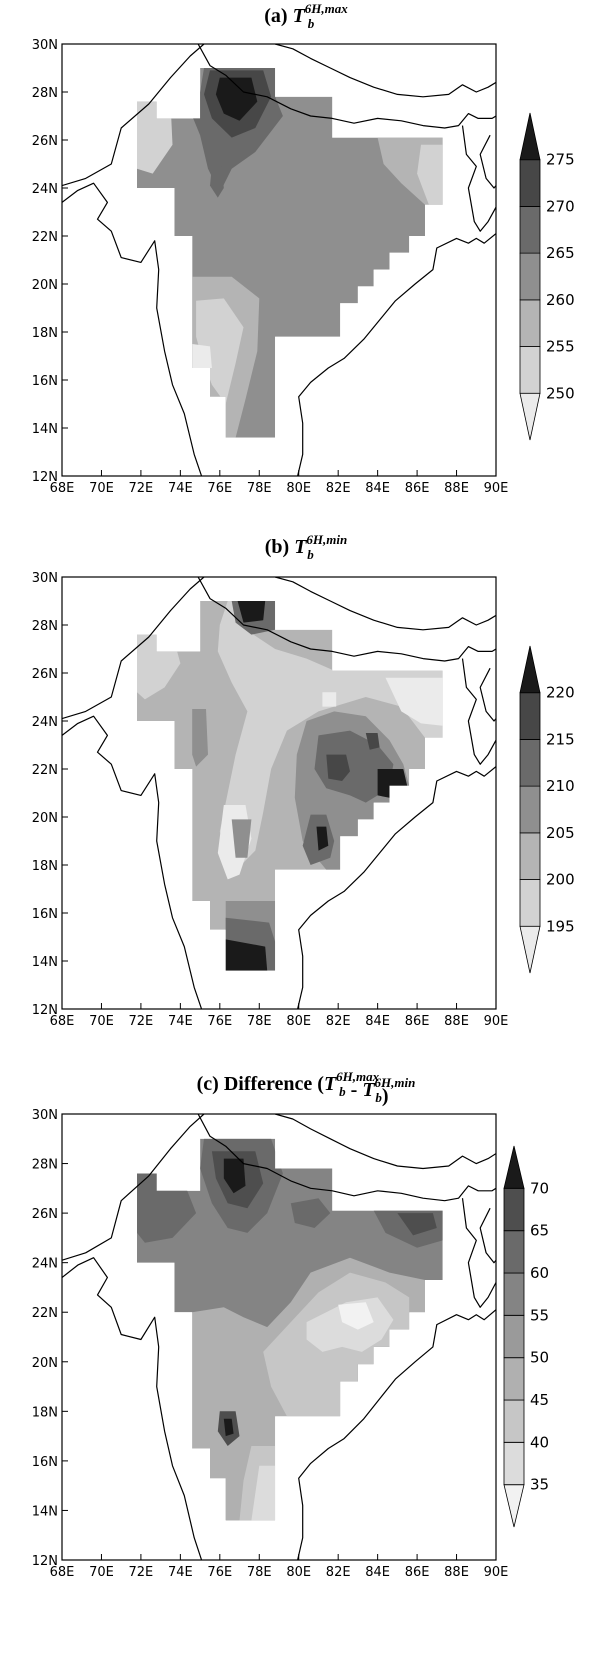 The width and height of the screenshot is (613, 1677). I want to click on colorbar-label: 35, so click(539, 1485).